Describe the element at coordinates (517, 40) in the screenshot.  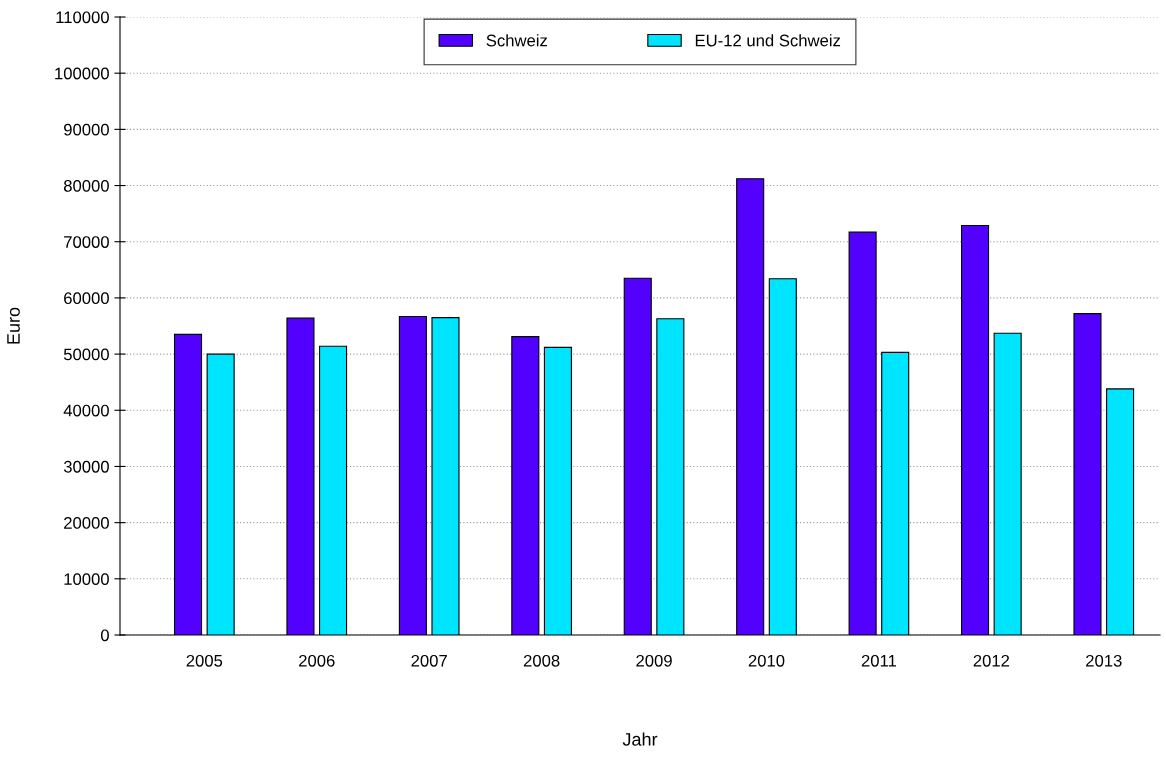
I see `legend-label: Schweiz` at that location.